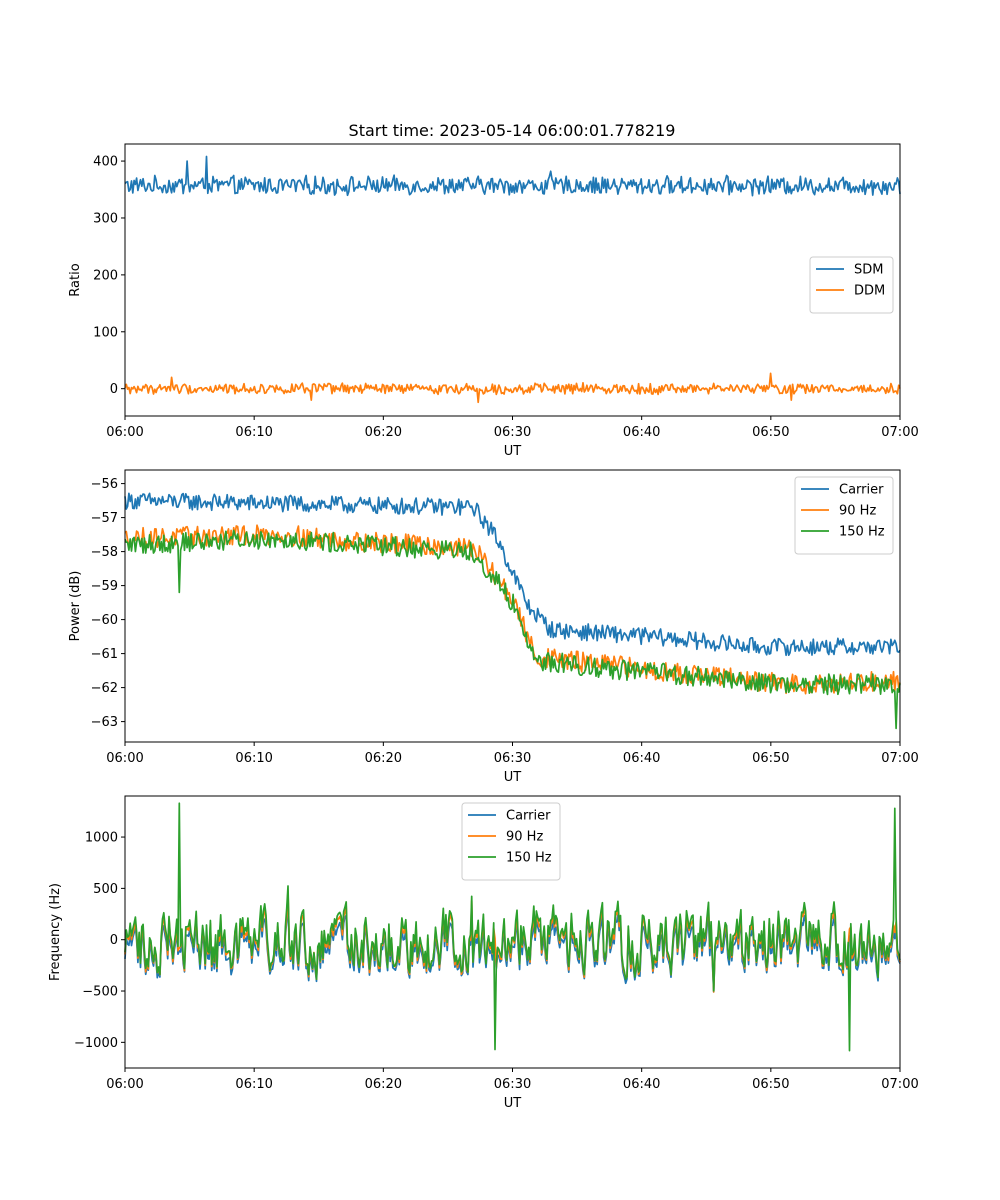  I want to click on series-line-sdm, so click(512, 176).